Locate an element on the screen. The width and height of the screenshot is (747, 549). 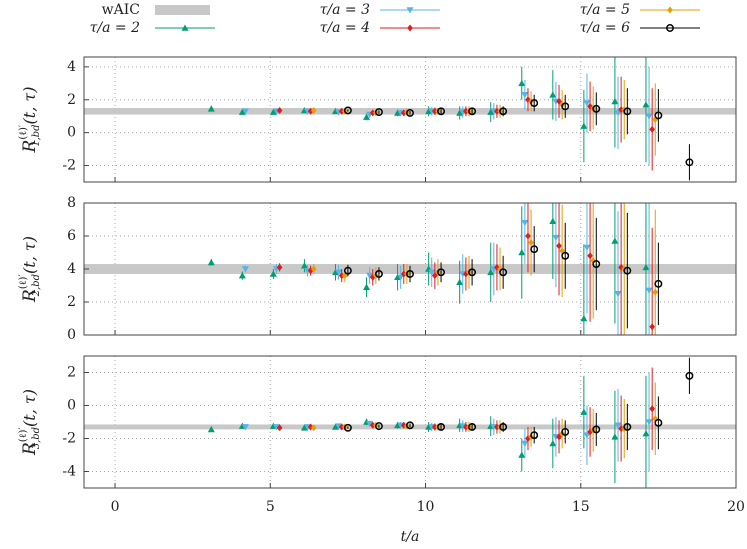
legend-label: τ/a = 6 is located at coordinates (605, 28).